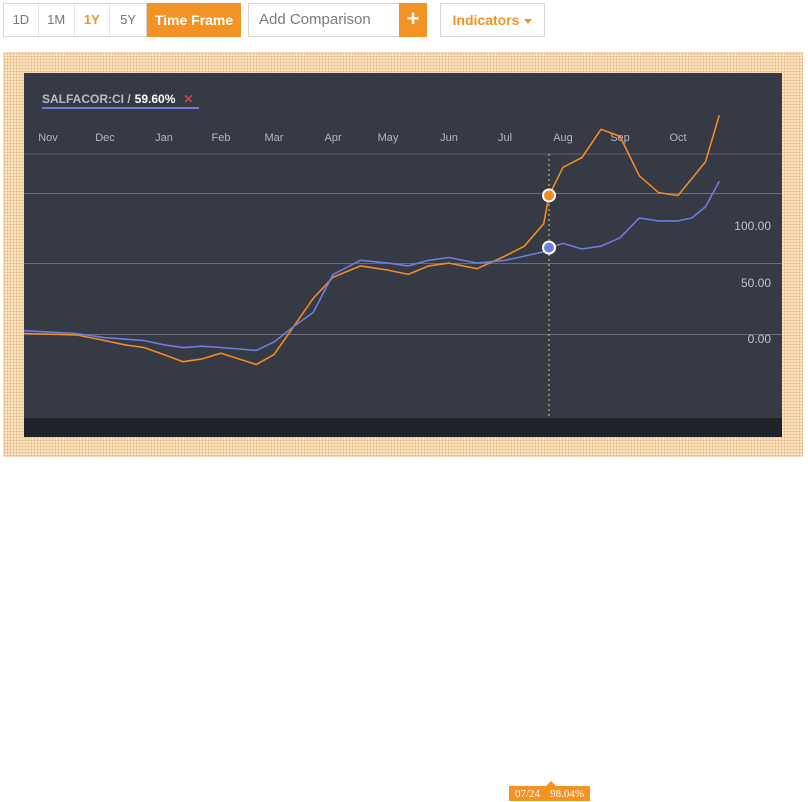 This screenshot has width=808, height=802. Describe the element at coordinates (528, 21) in the screenshot. I see `chevron-down-icon` at that location.